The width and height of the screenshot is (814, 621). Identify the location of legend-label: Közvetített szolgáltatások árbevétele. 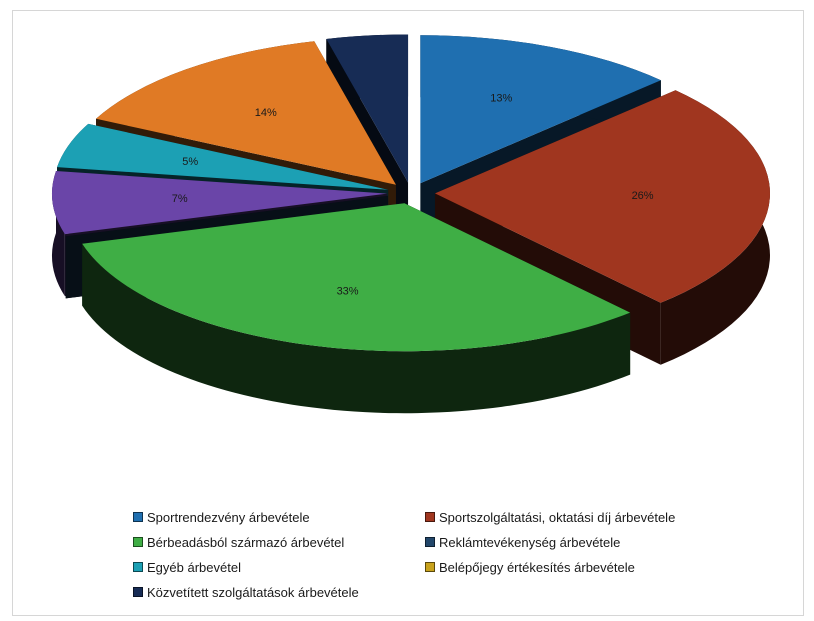
(253, 592).